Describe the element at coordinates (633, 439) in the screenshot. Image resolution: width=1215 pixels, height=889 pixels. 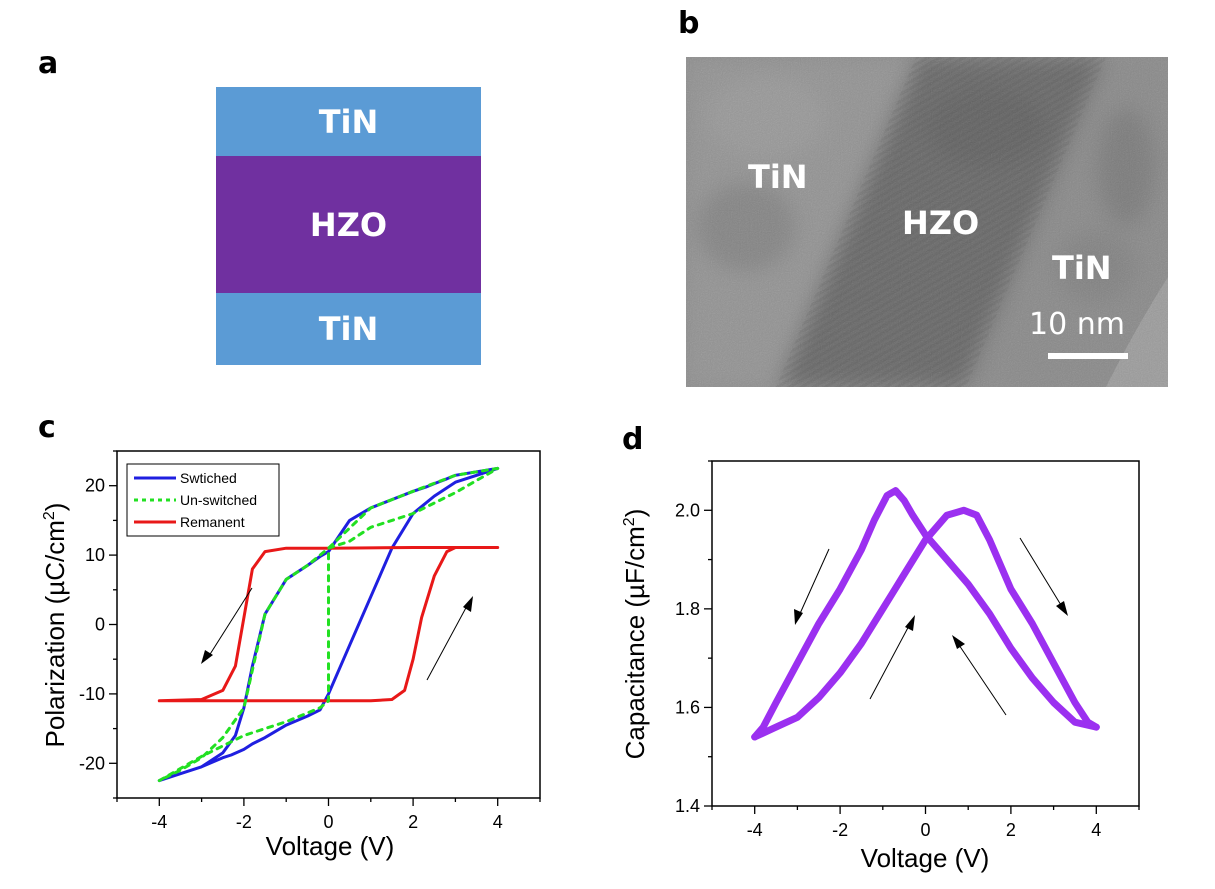
I see `panel-letter-d: d` at that location.